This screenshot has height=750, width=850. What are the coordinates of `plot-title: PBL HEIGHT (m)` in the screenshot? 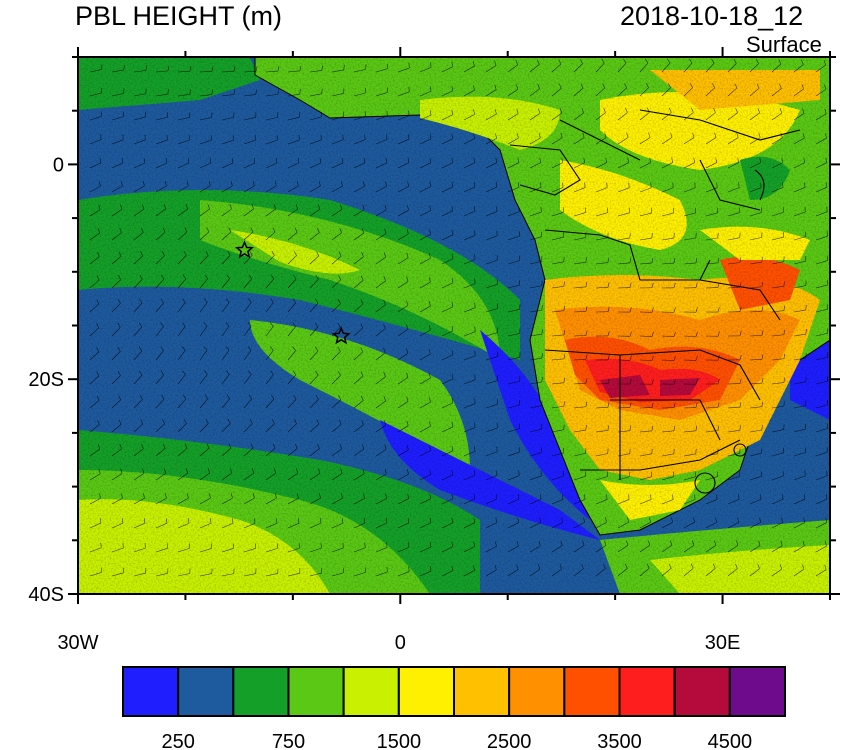 It's located at (179, 16).